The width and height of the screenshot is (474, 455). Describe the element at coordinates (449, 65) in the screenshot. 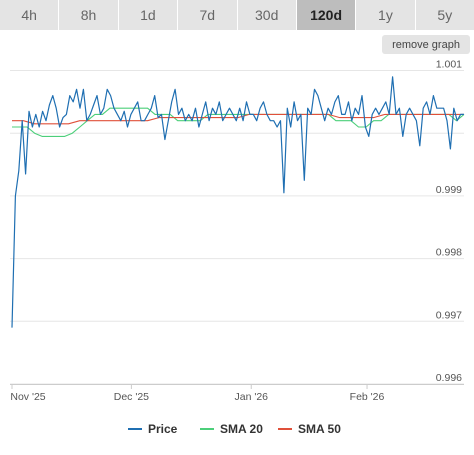

I see `y-tick-label: 1.001` at that location.